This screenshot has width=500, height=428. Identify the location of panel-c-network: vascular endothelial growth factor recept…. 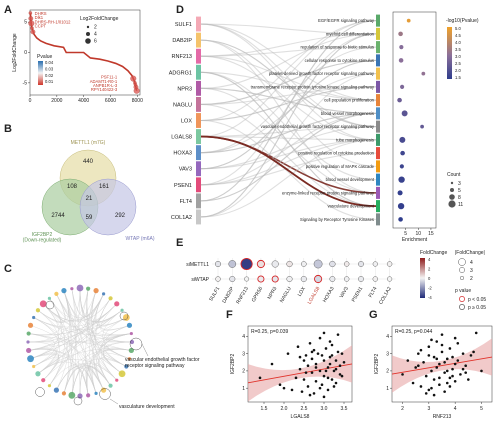
(113, 347).